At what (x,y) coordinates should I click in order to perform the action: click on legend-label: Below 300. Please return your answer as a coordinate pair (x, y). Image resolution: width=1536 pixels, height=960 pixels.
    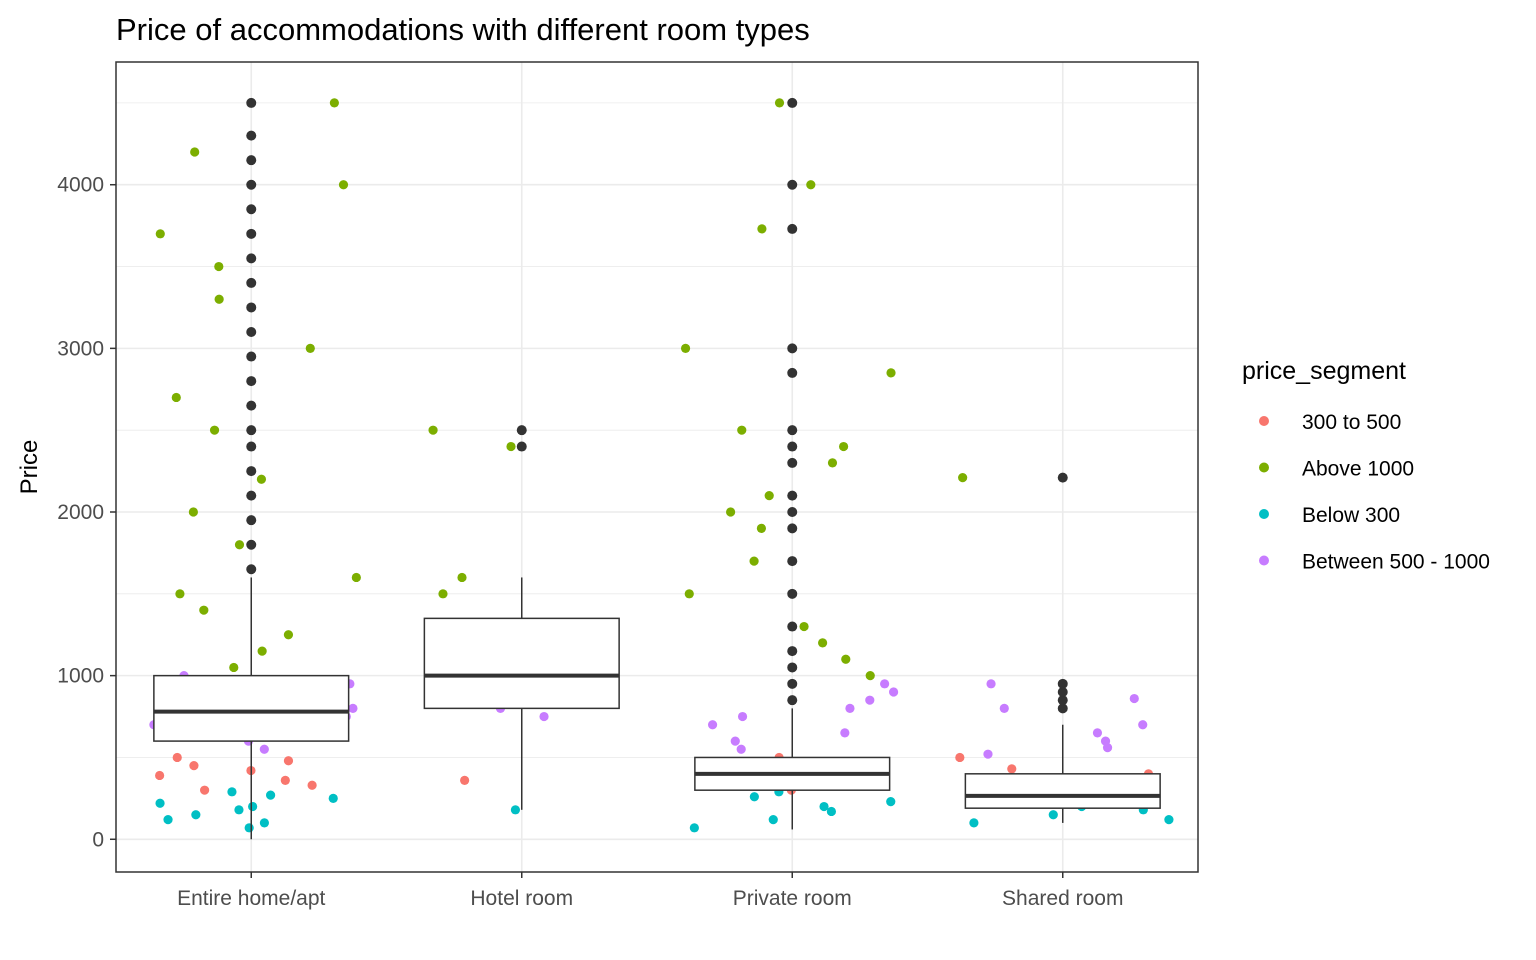
    Looking at the image, I should click on (1351, 515).